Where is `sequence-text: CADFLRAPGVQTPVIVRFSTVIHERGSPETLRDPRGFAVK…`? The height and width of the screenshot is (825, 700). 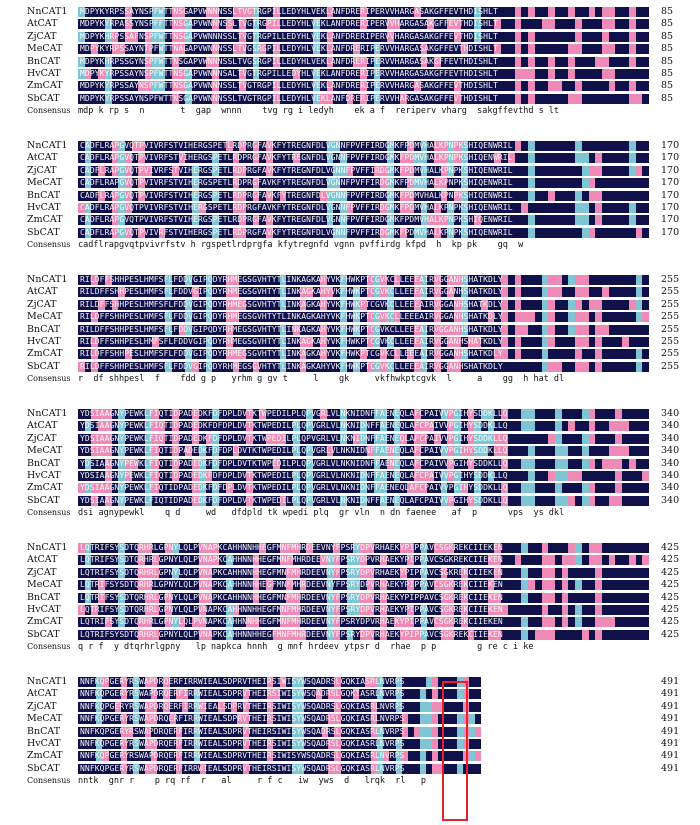
sequence-text: CADFLRAPGVQTPVIVRFSTVIHERGSPETLRDPRGFAVK… is located at coordinates (296, 170).